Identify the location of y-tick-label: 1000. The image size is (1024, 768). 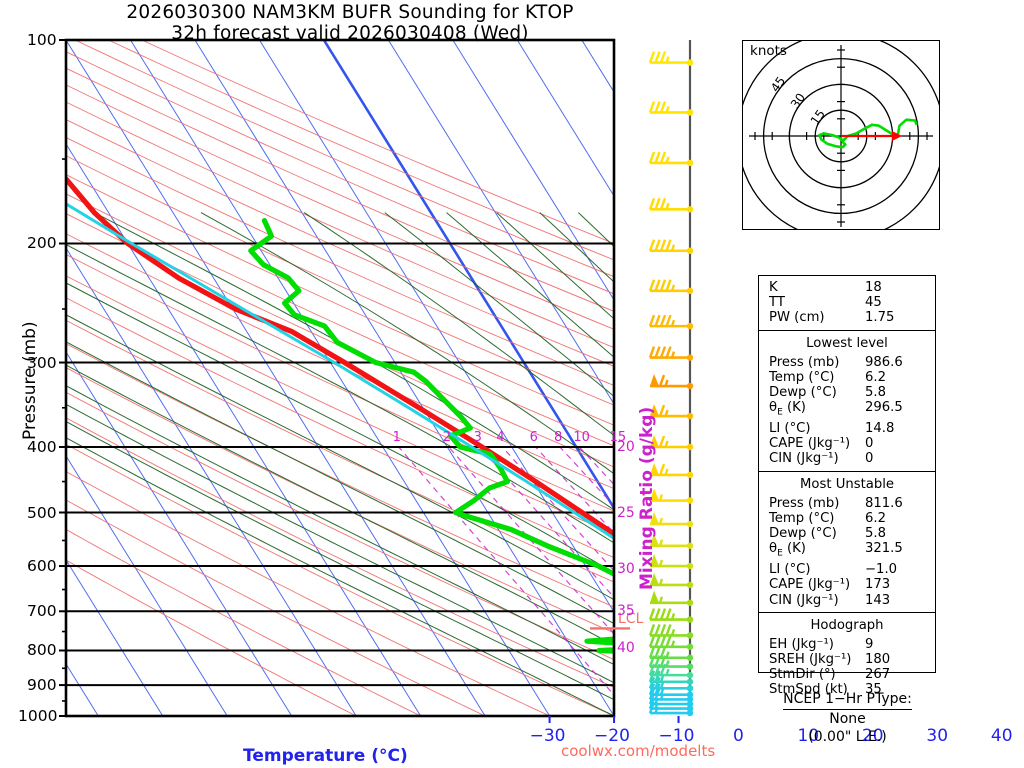
(38, 716).